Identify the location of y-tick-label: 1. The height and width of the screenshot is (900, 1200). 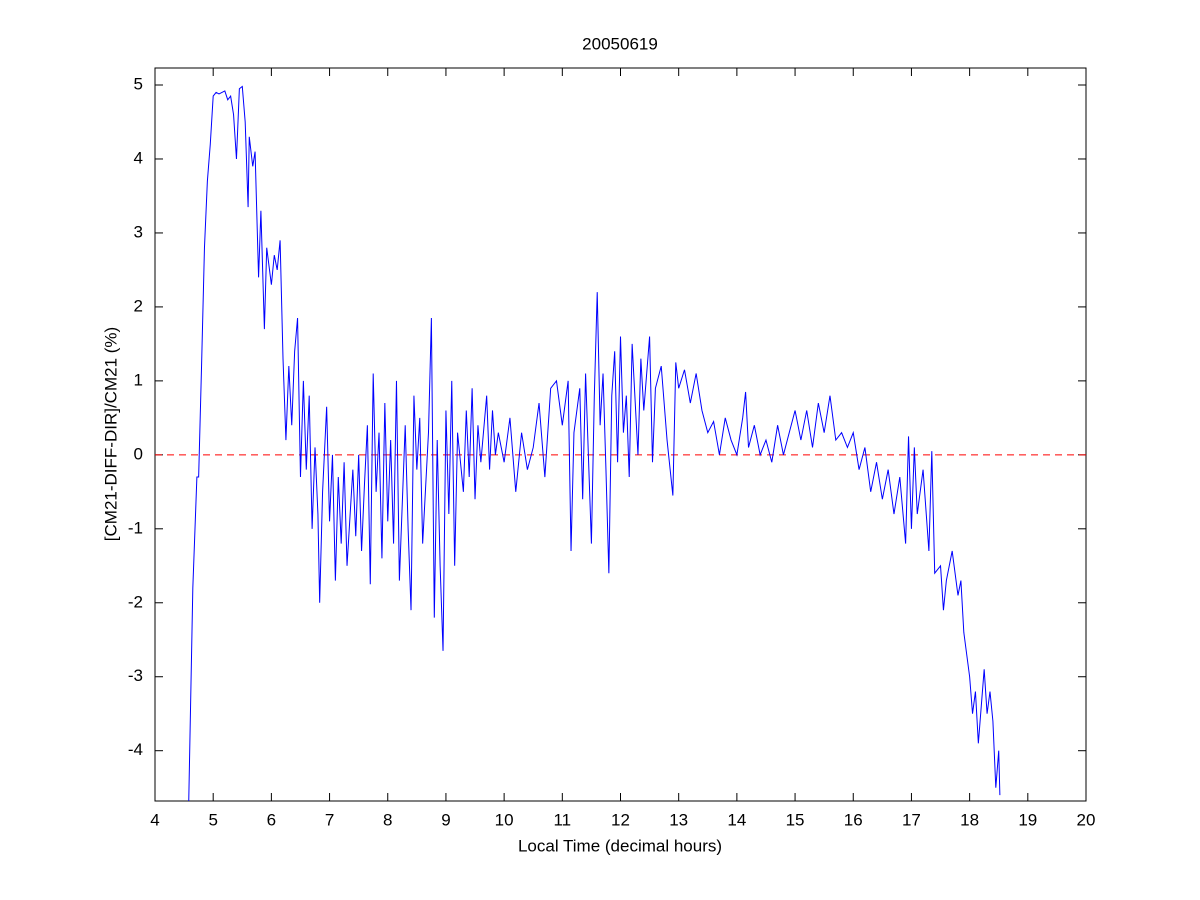
(138, 379).